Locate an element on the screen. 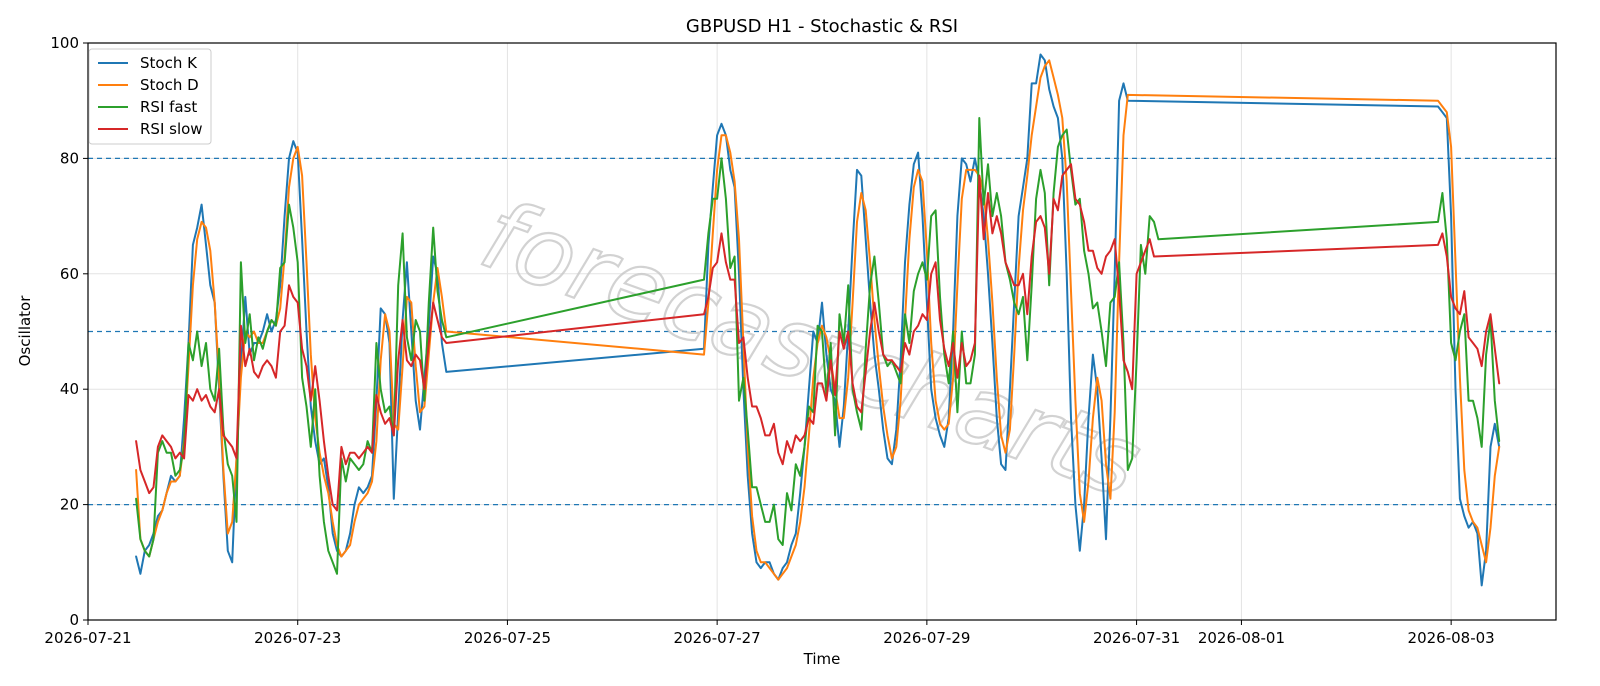  legend-label: Stoch D is located at coordinates (169, 85).